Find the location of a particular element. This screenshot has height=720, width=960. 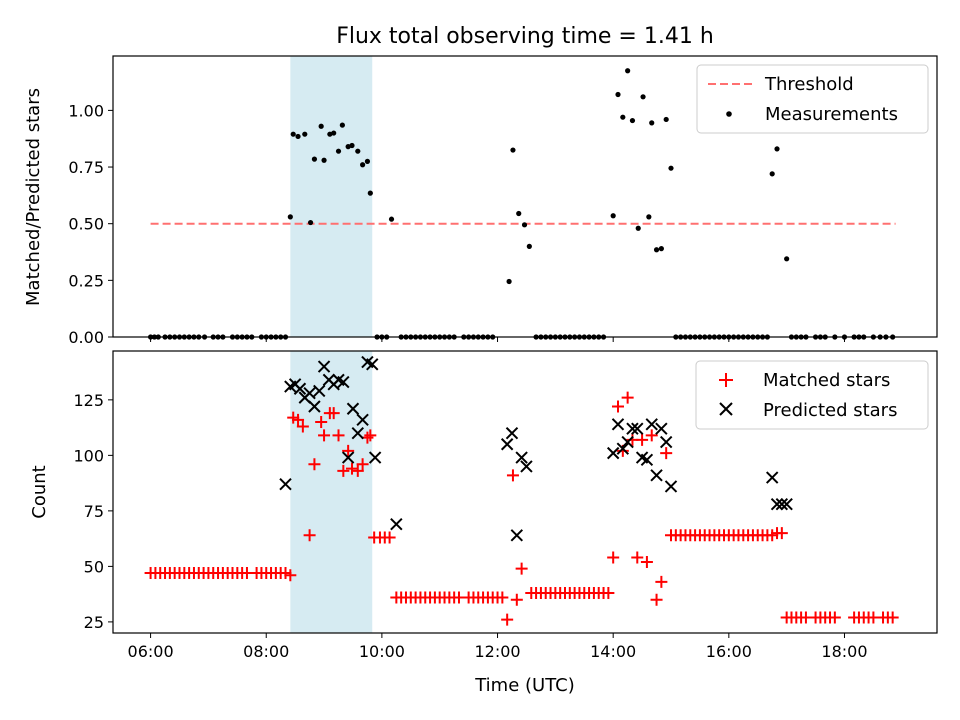

bottom-y-tick-label: 125 is located at coordinates (88, 400).